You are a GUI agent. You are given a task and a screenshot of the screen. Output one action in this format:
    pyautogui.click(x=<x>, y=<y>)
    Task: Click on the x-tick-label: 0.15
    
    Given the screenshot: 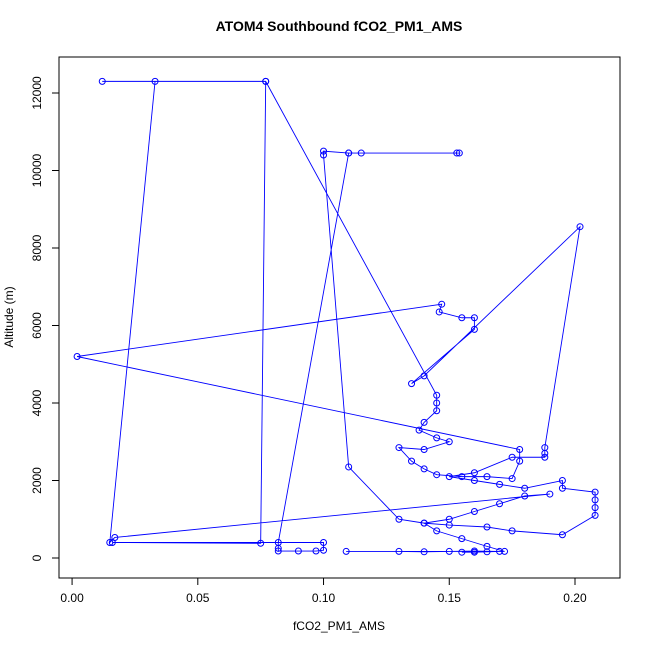 What is the action you would take?
    pyautogui.click(x=450, y=598)
    